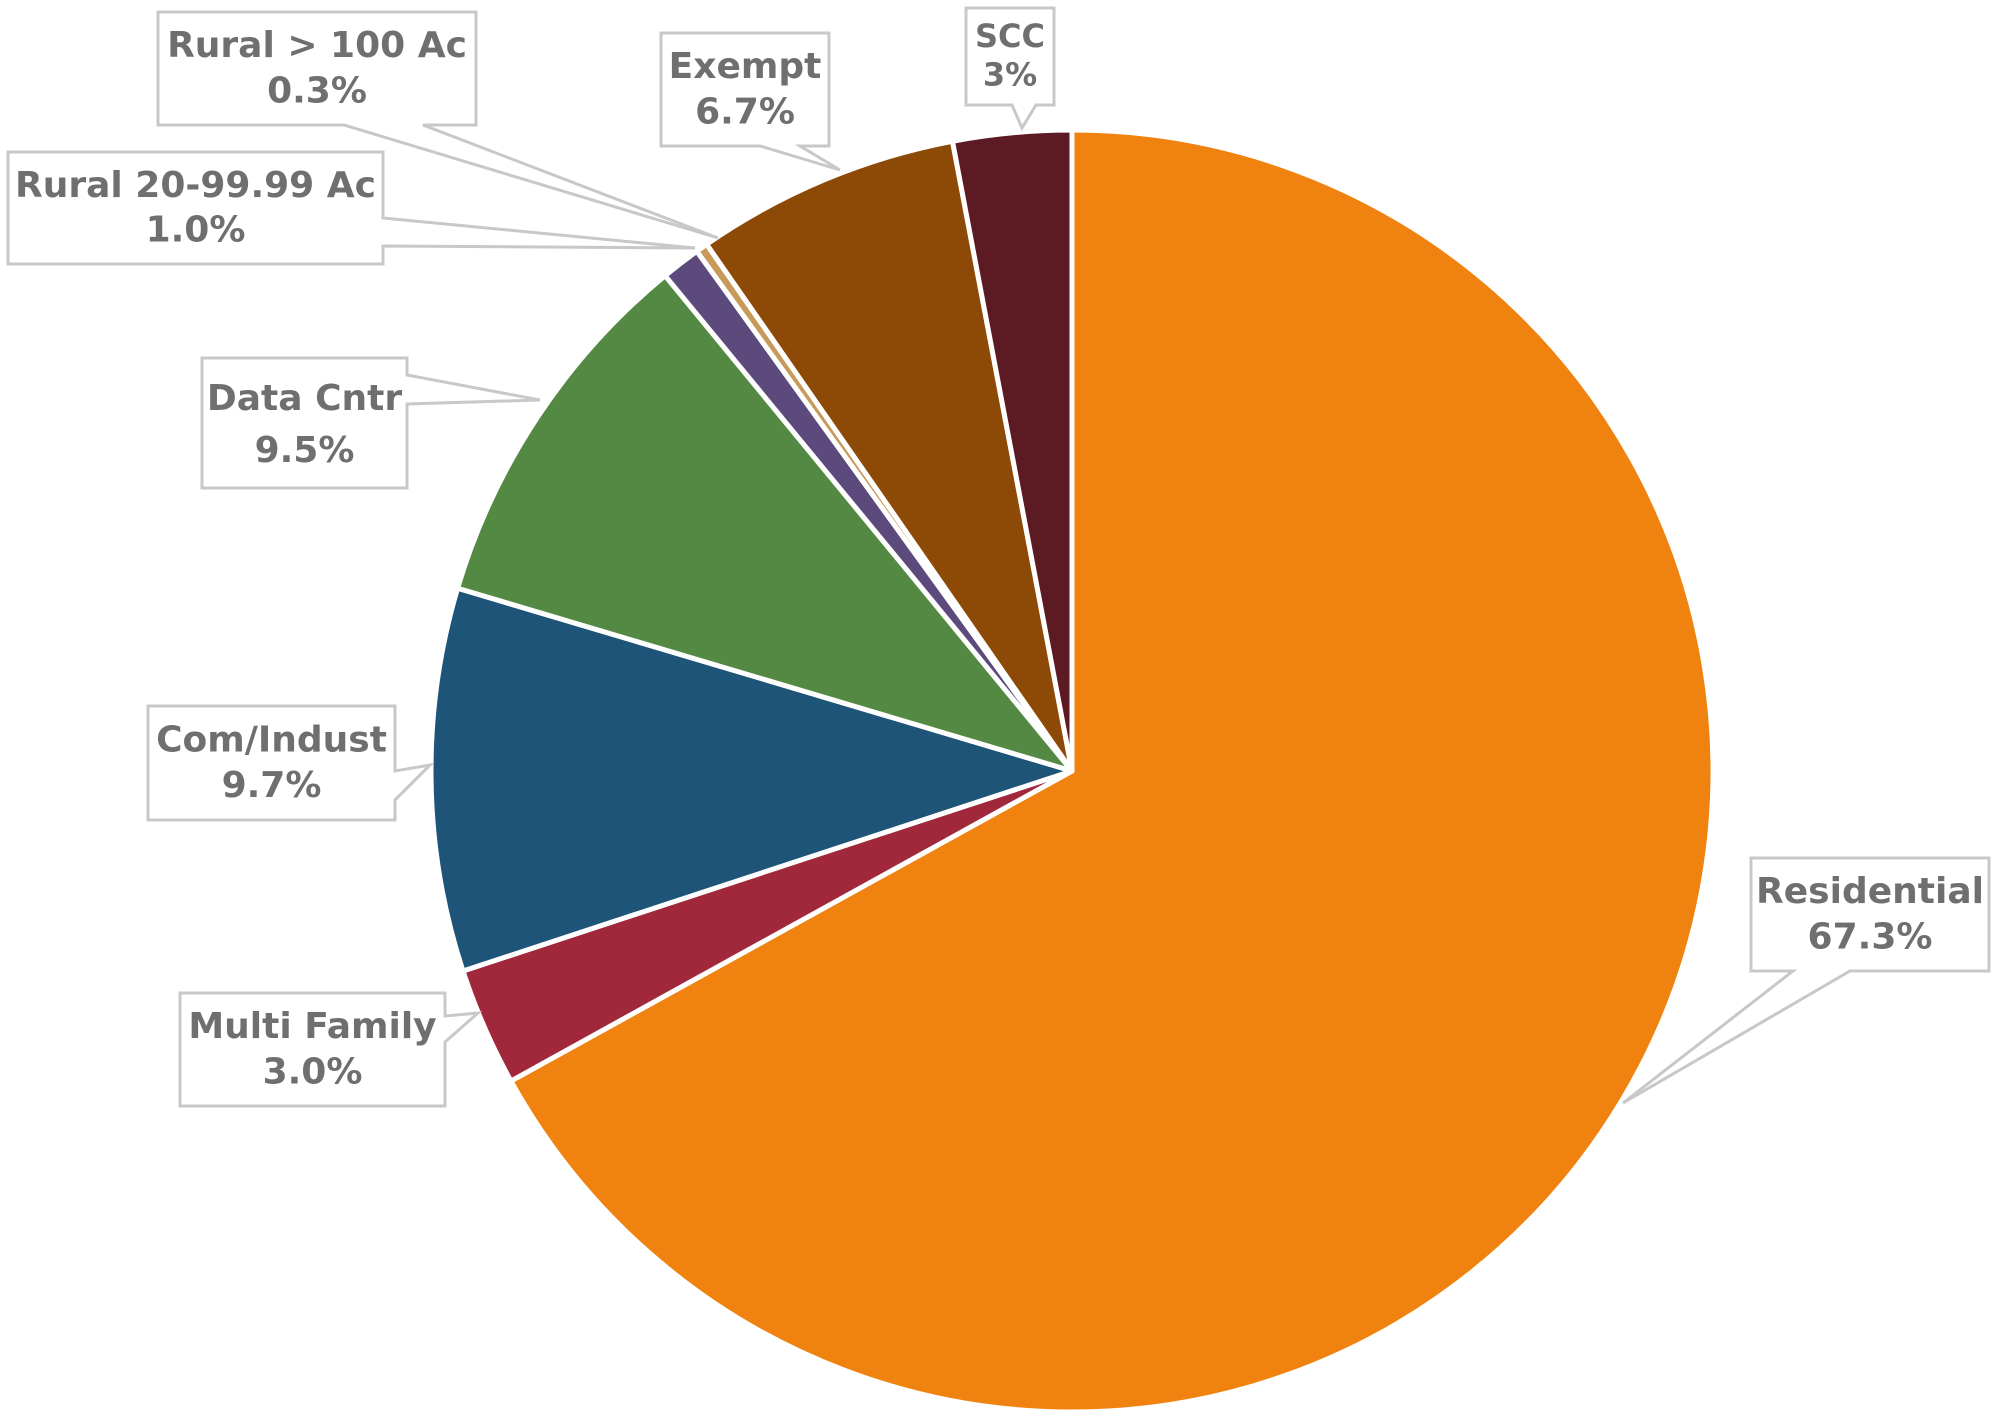  What do you see at coordinates (317, 45) in the screenshot?
I see `callout-label: Rural > 100 Ac` at bounding box center [317, 45].